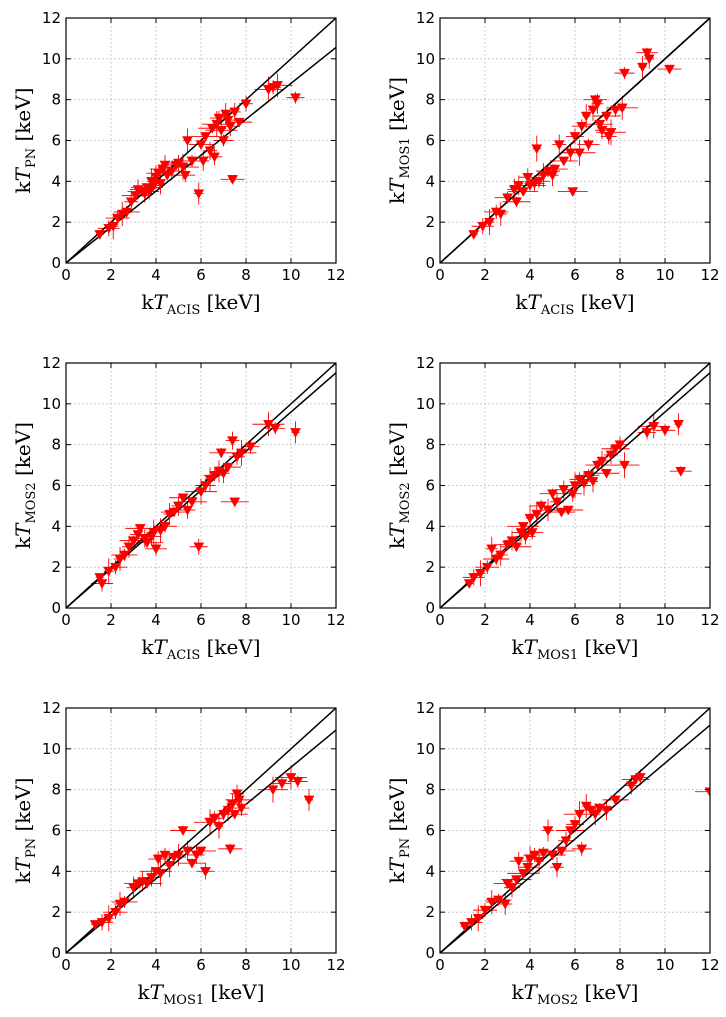  Describe the element at coordinates (335, 620) in the screenshot. I see `x-tick-label: 12` at that location.